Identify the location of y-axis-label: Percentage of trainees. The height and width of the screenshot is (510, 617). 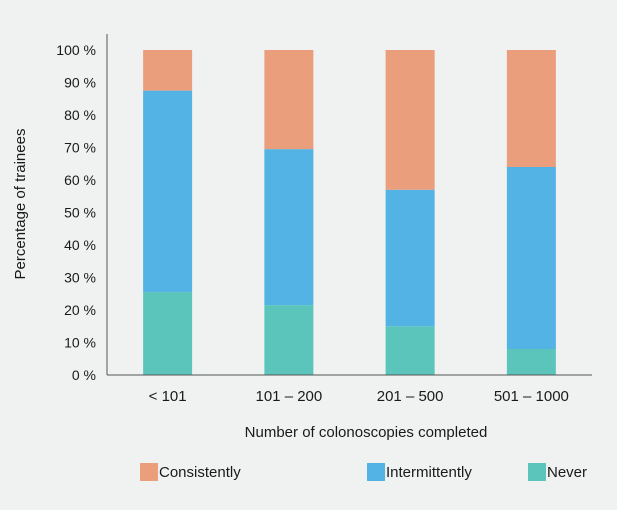
(20, 204).